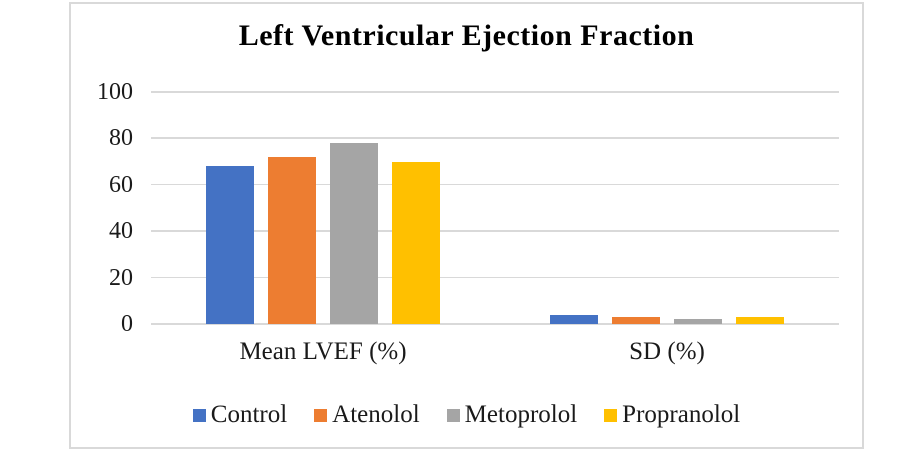 The height and width of the screenshot is (471, 902). I want to click on legend-label-propranolol: Propranolol, so click(681, 414).